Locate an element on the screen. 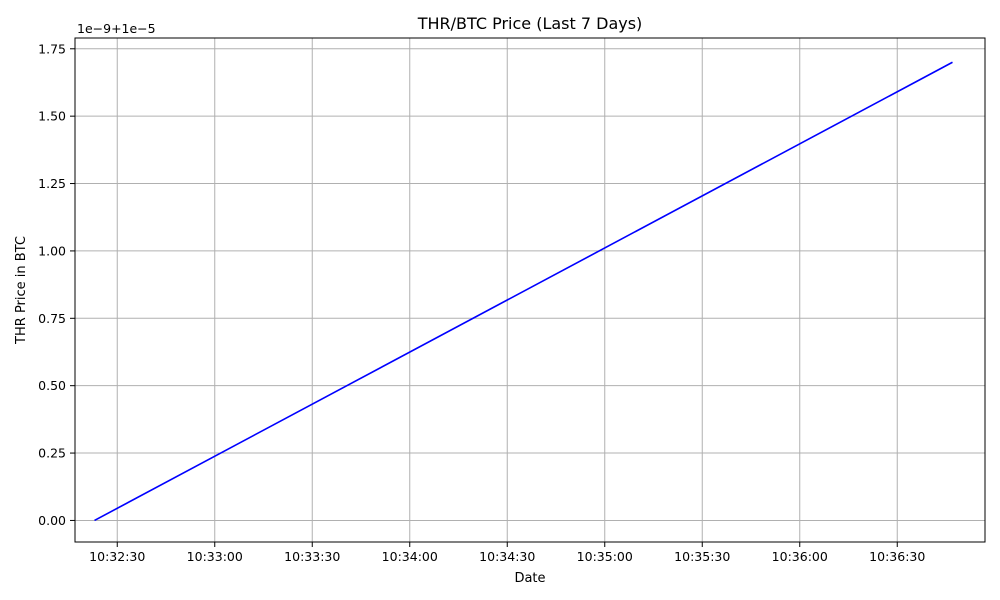 Image resolution: width=1000 pixels, height=600 pixels. x-tick-label: 10:33:00 is located at coordinates (215, 556).